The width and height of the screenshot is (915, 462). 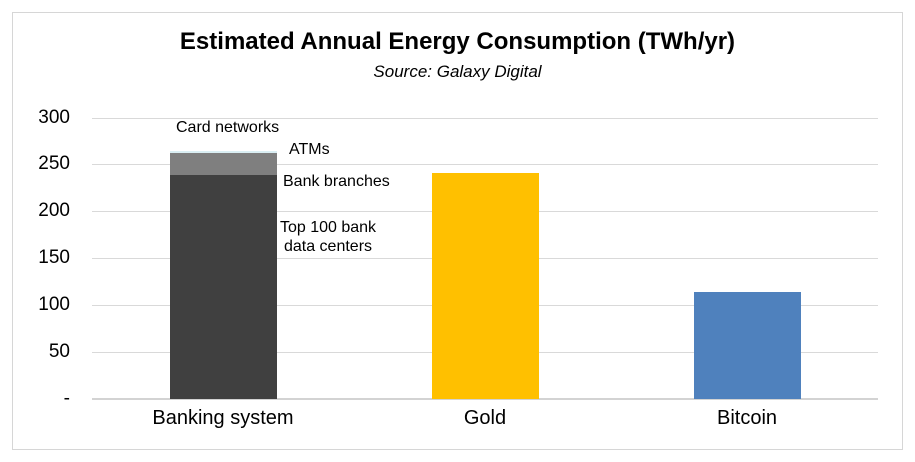 I want to click on annotation-top-100-bank-data-centers: Top 100 bank data centers, so click(x=328, y=237).